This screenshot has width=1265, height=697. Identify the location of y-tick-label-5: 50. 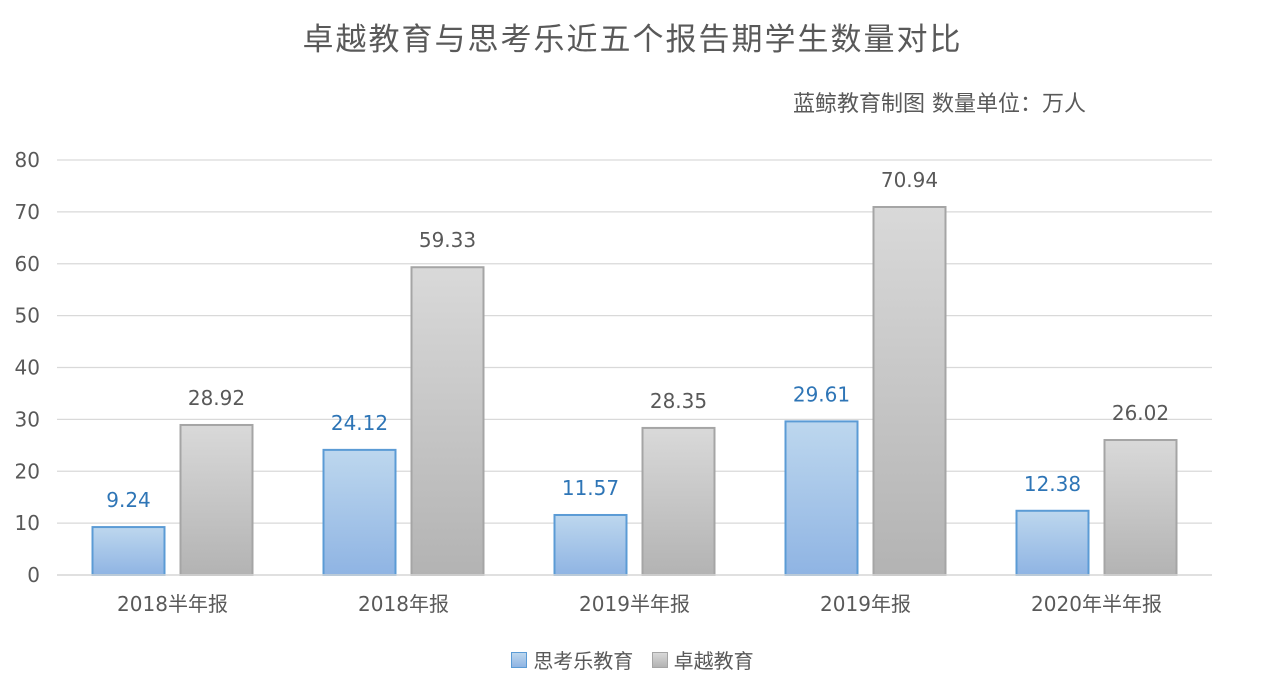
(27, 316).